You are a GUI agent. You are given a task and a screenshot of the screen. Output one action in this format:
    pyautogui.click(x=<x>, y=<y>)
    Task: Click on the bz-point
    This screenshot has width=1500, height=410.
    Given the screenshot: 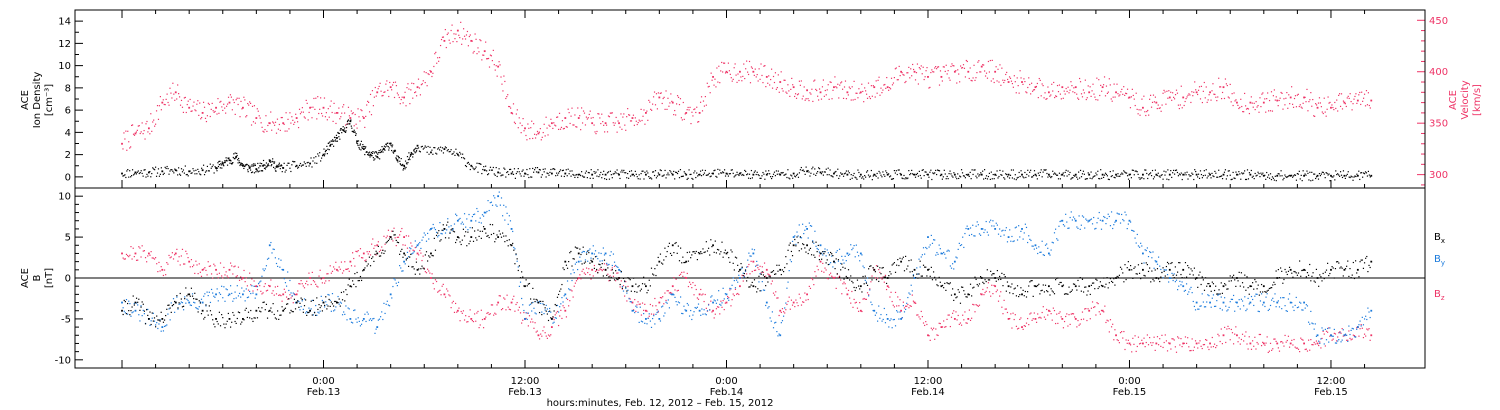 What is the action you would take?
    pyautogui.click(x=1263, y=343)
    